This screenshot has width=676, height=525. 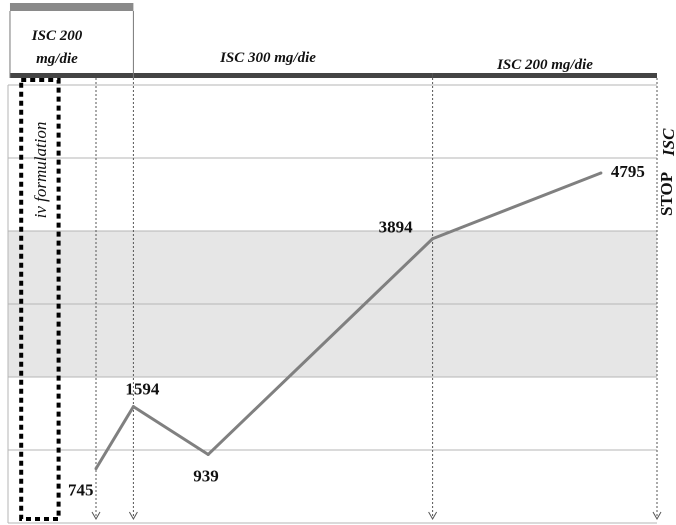 I want to click on data-label-4795: 4795, so click(x=628, y=171).